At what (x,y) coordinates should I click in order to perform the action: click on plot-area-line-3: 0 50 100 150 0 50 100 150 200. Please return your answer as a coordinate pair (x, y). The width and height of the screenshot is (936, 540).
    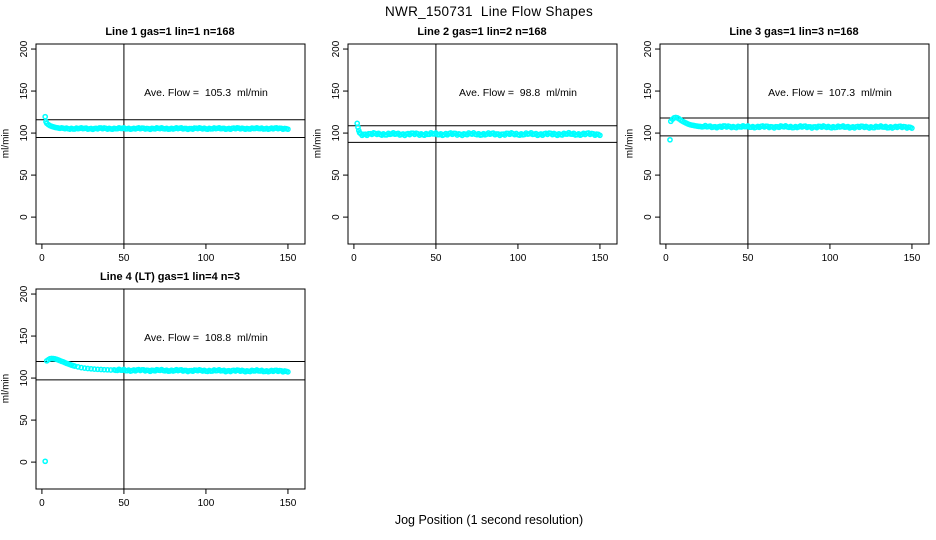
    Looking at the image, I should click on (786, 152).